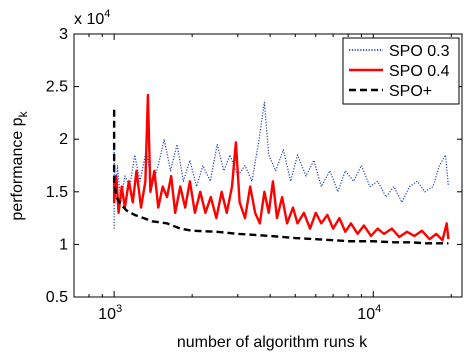  What do you see at coordinates (57, 87) in the screenshot?
I see `y-tick-label: 2.5` at bounding box center [57, 87].